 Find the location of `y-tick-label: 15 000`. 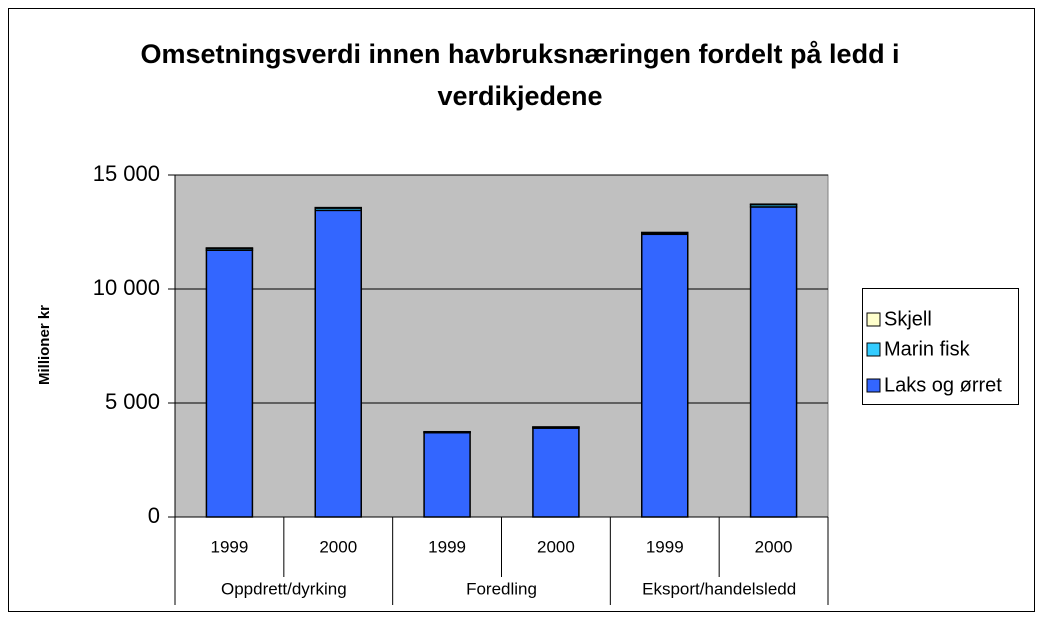

y-tick-label: 15 000 is located at coordinates (126, 173).